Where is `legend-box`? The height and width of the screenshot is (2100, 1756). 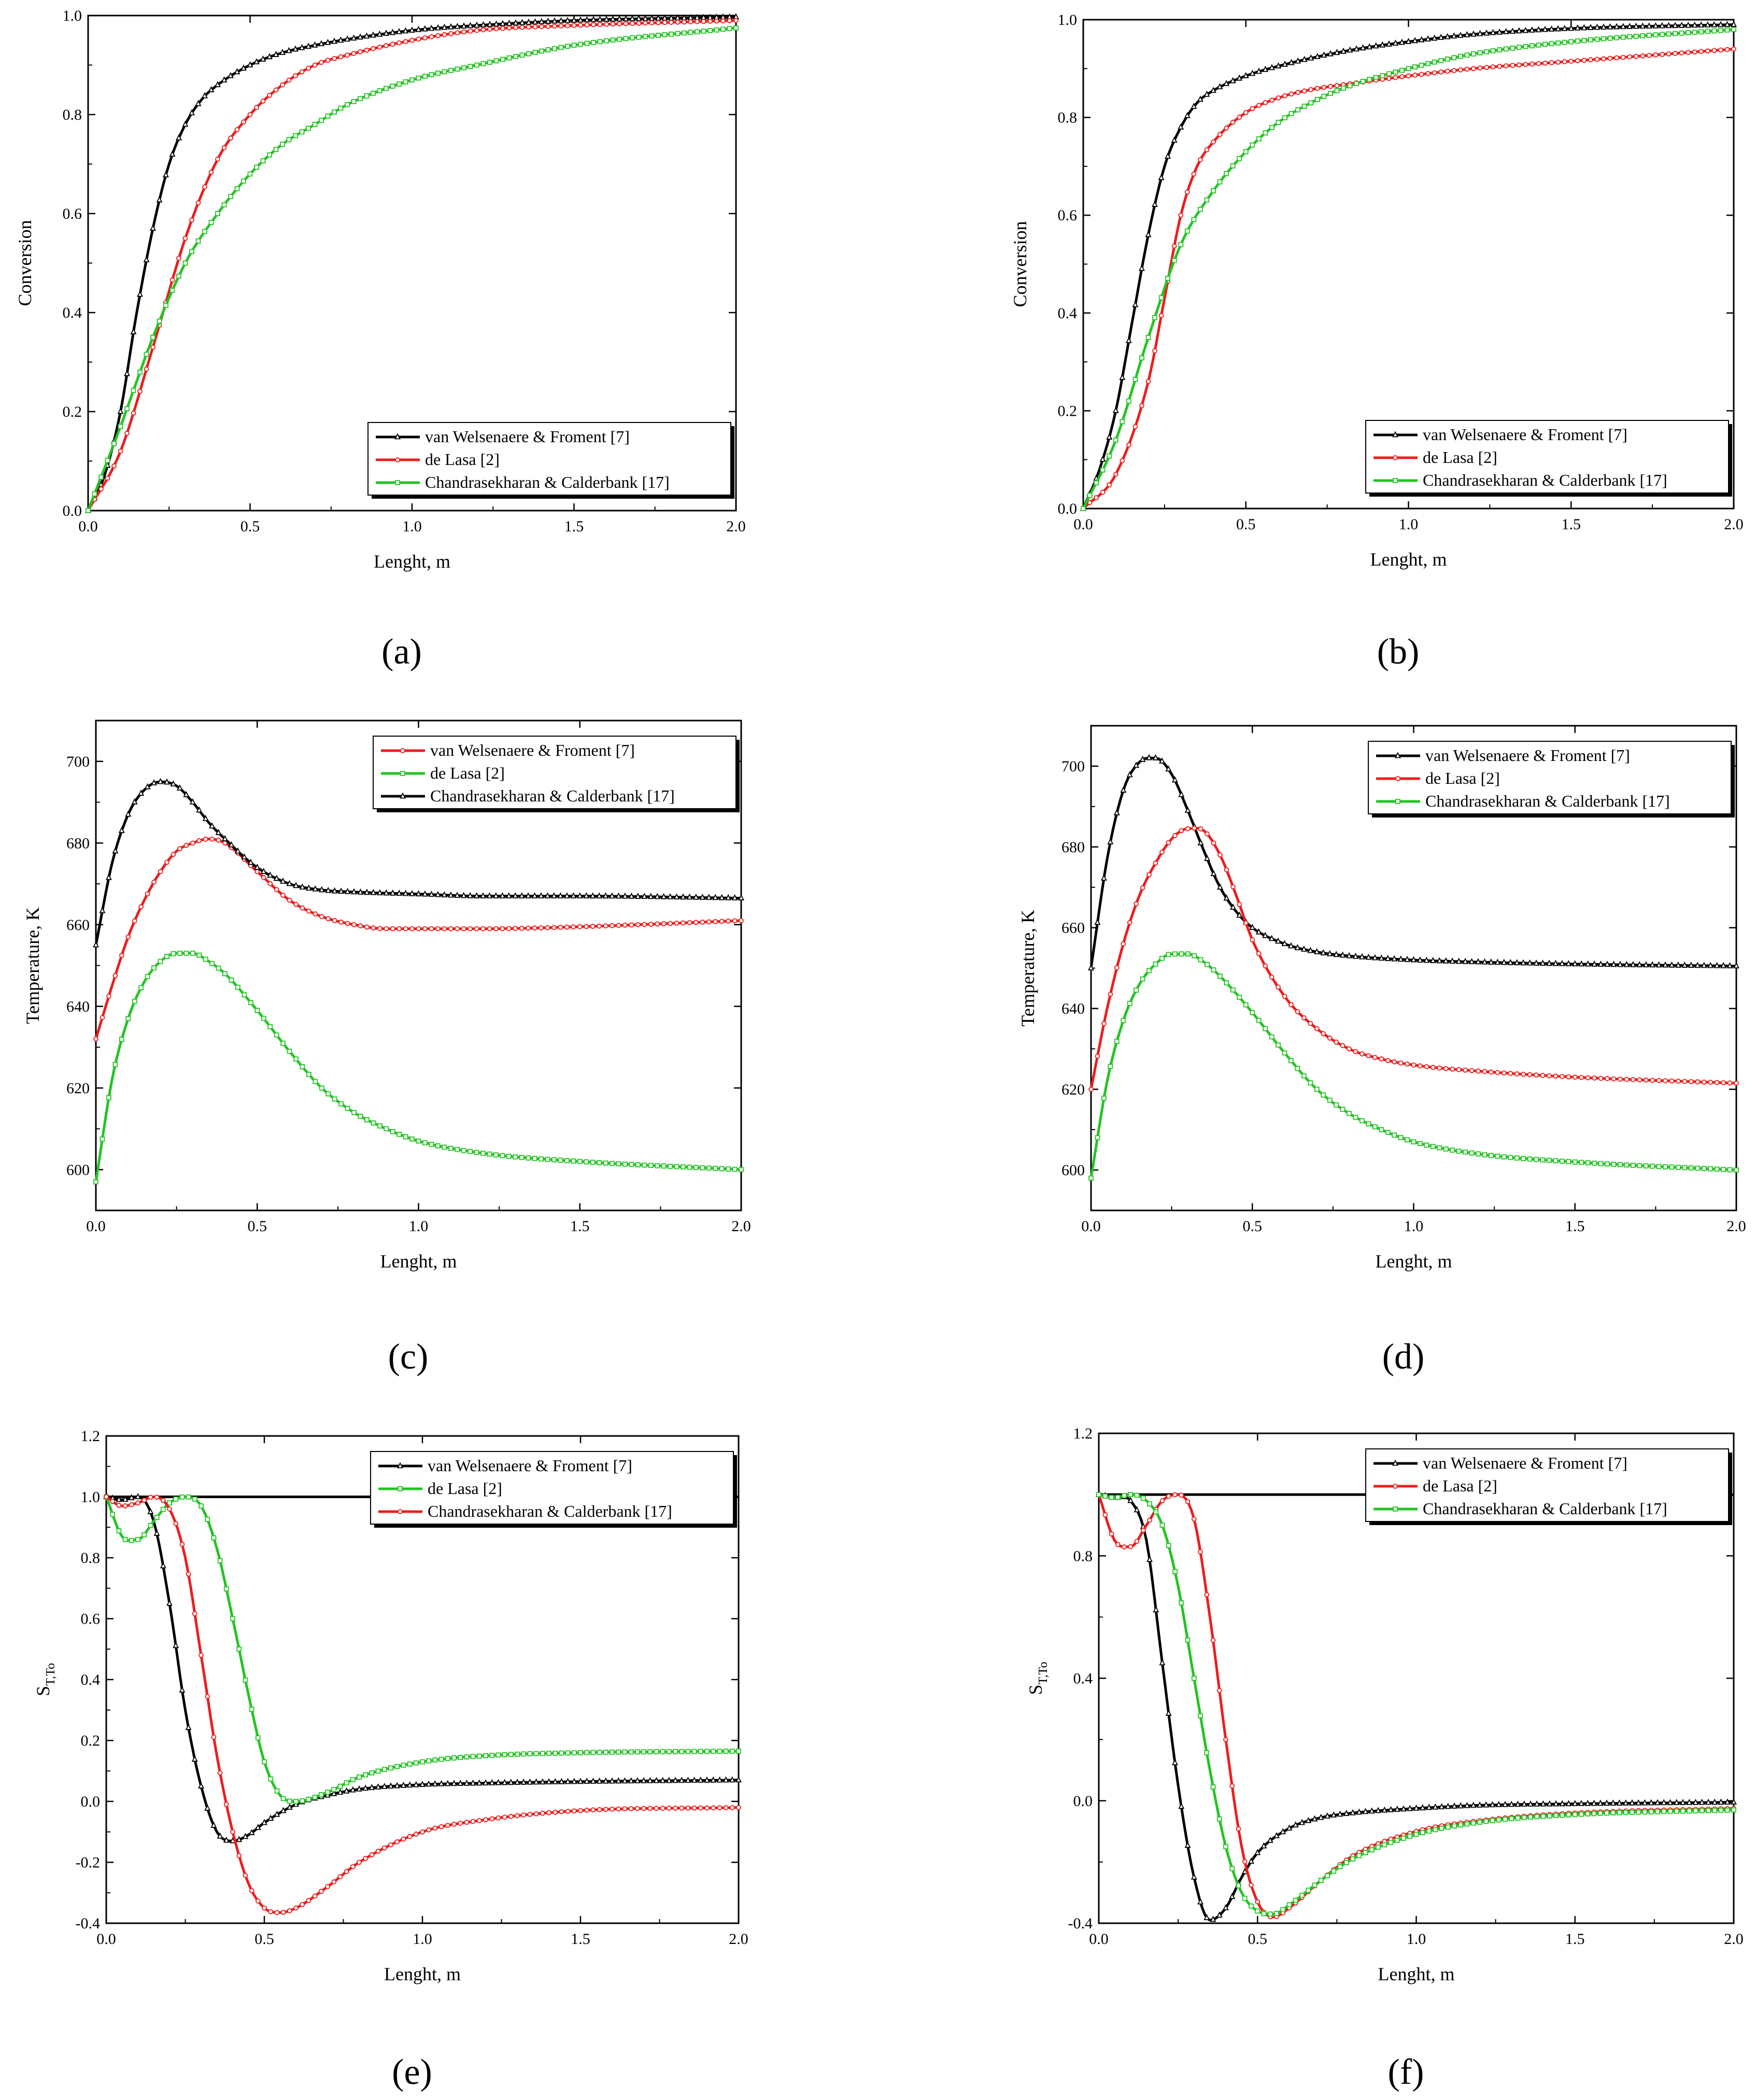
legend-box is located at coordinates (1547, 1485).